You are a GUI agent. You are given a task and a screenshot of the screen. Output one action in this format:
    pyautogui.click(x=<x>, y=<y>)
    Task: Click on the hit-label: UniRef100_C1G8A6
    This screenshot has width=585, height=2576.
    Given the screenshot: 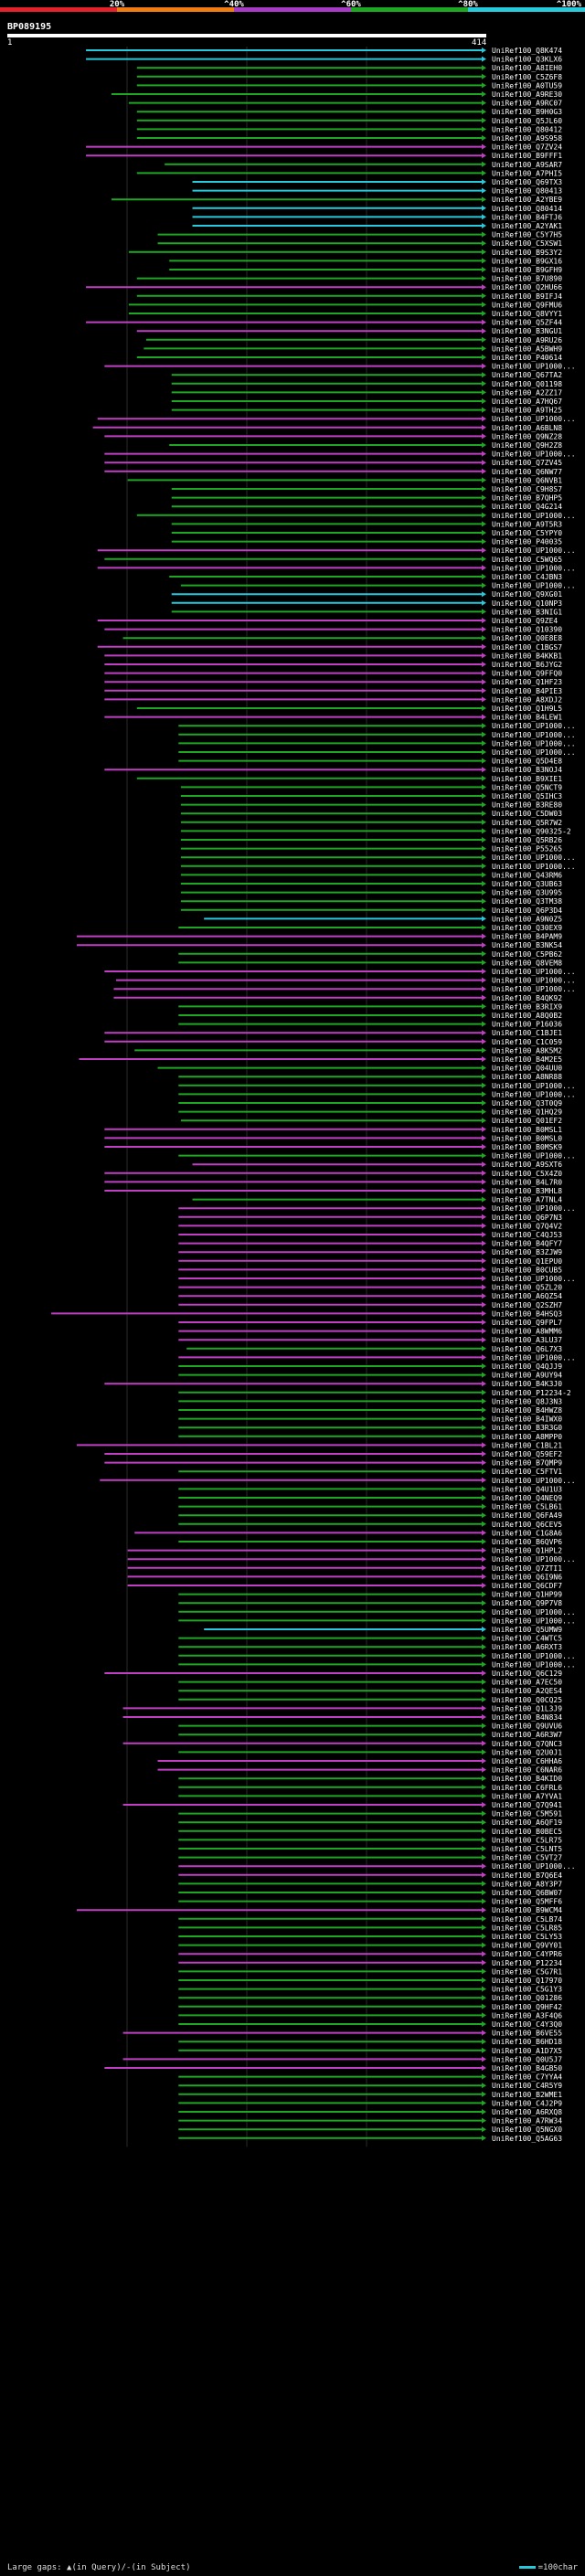 What is the action you would take?
    pyautogui.click(x=527, y=1533)
    